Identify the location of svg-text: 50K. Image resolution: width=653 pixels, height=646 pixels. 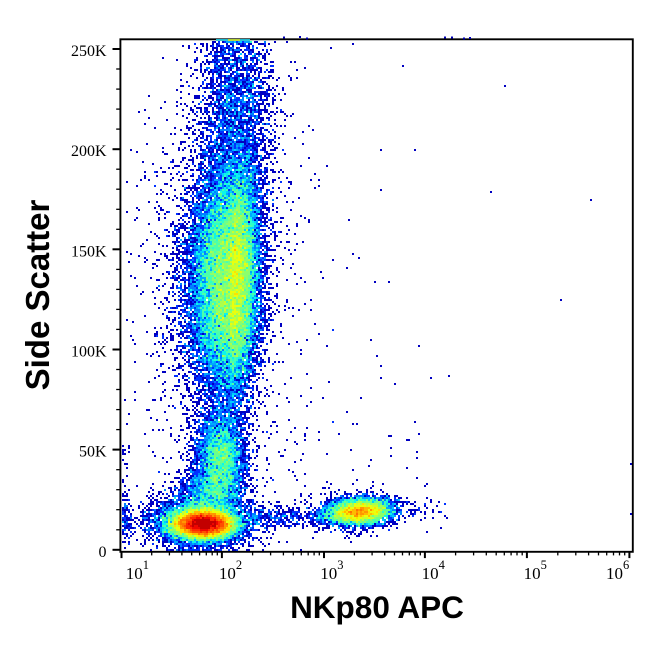
(93, 452).